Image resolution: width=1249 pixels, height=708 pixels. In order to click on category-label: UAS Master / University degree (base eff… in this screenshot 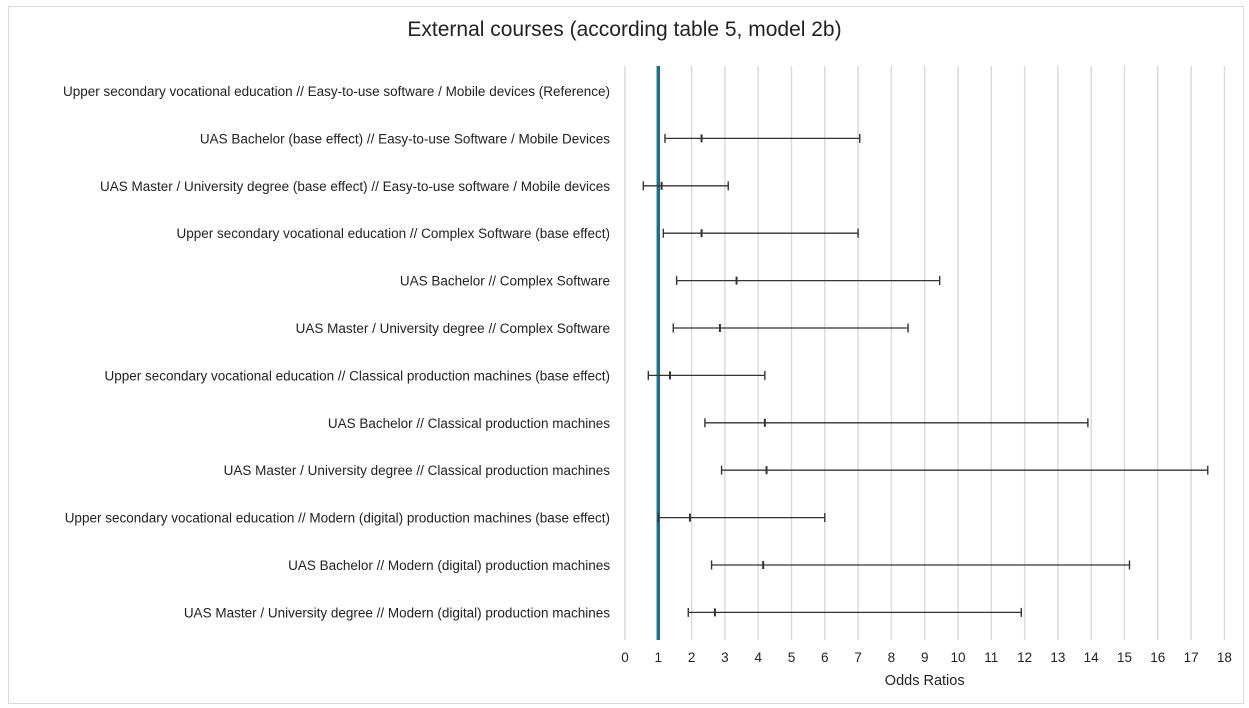, I will do `click(355, 186)`.